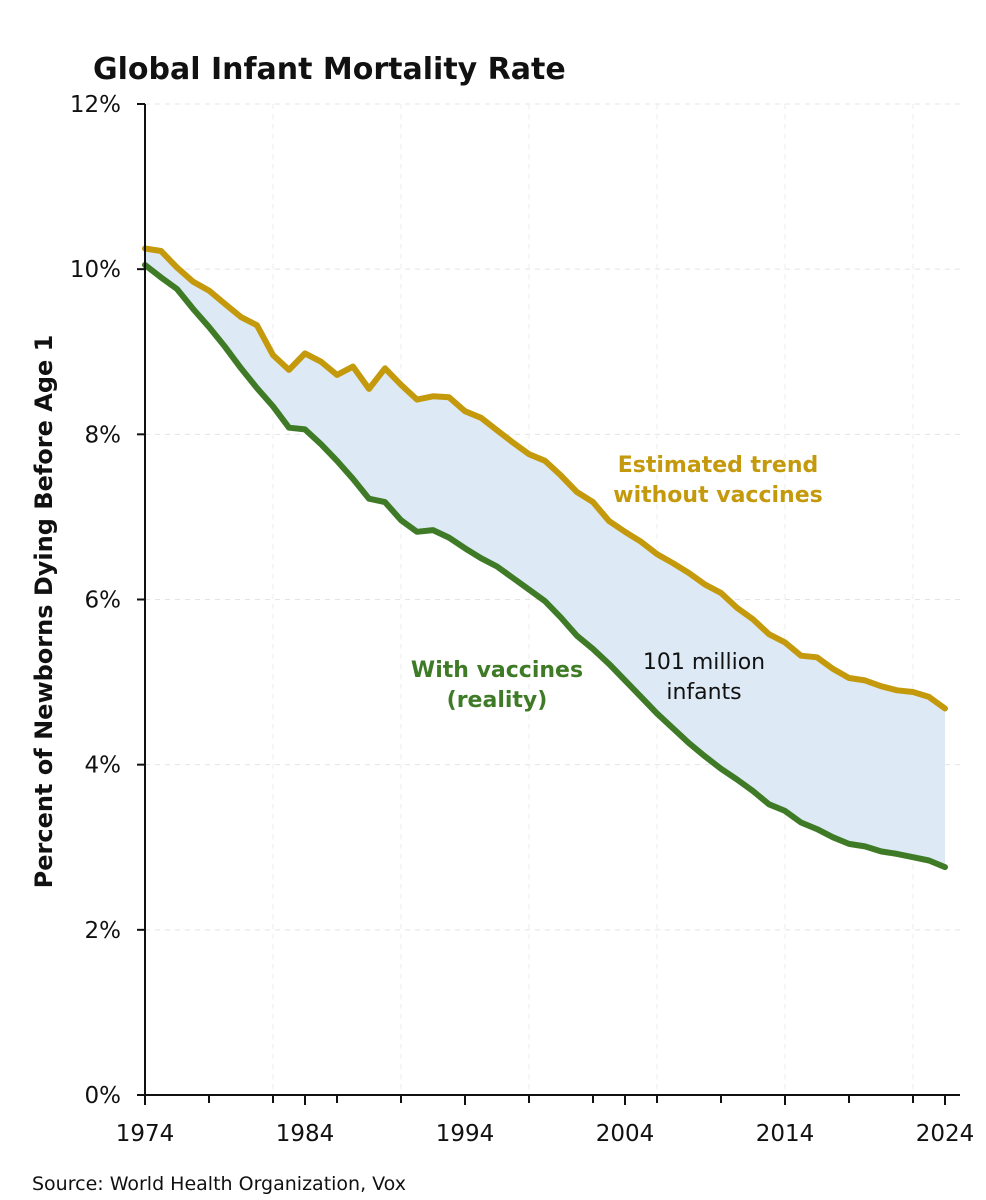 The image size is (986, 1200). I want to click on y-tick-label: 4%, so click(103, 766).